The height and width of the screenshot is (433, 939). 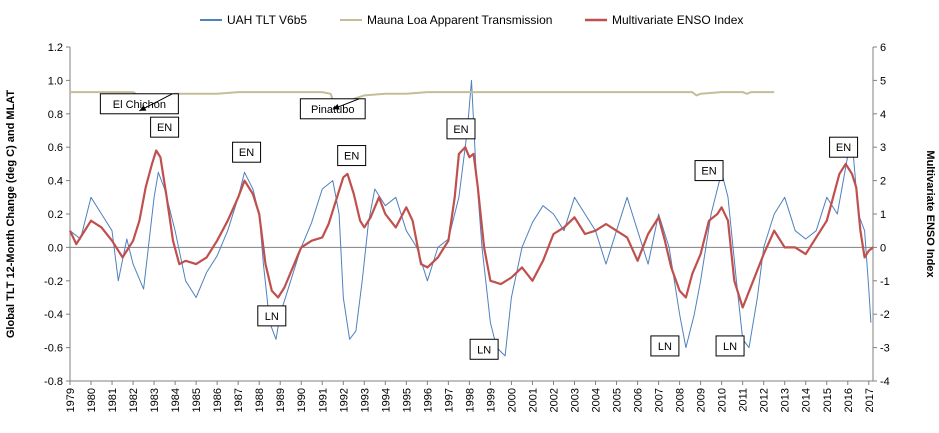 What do you see at coordinates (807, 400) in the screenshot?
I see `x-tick-label: 2014` at bounding box center [807, 400].